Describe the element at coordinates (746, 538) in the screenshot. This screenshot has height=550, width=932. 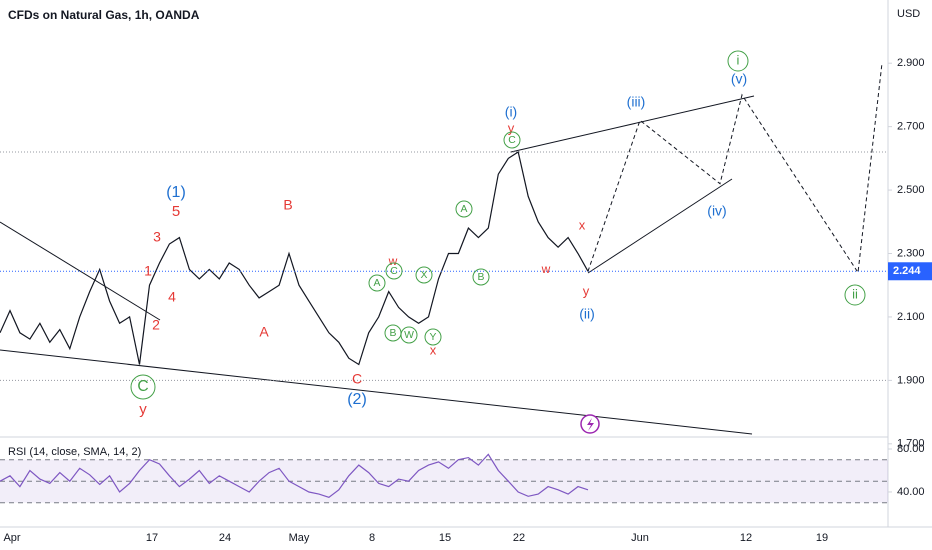
I see `x-tick-label: 12` at that location.